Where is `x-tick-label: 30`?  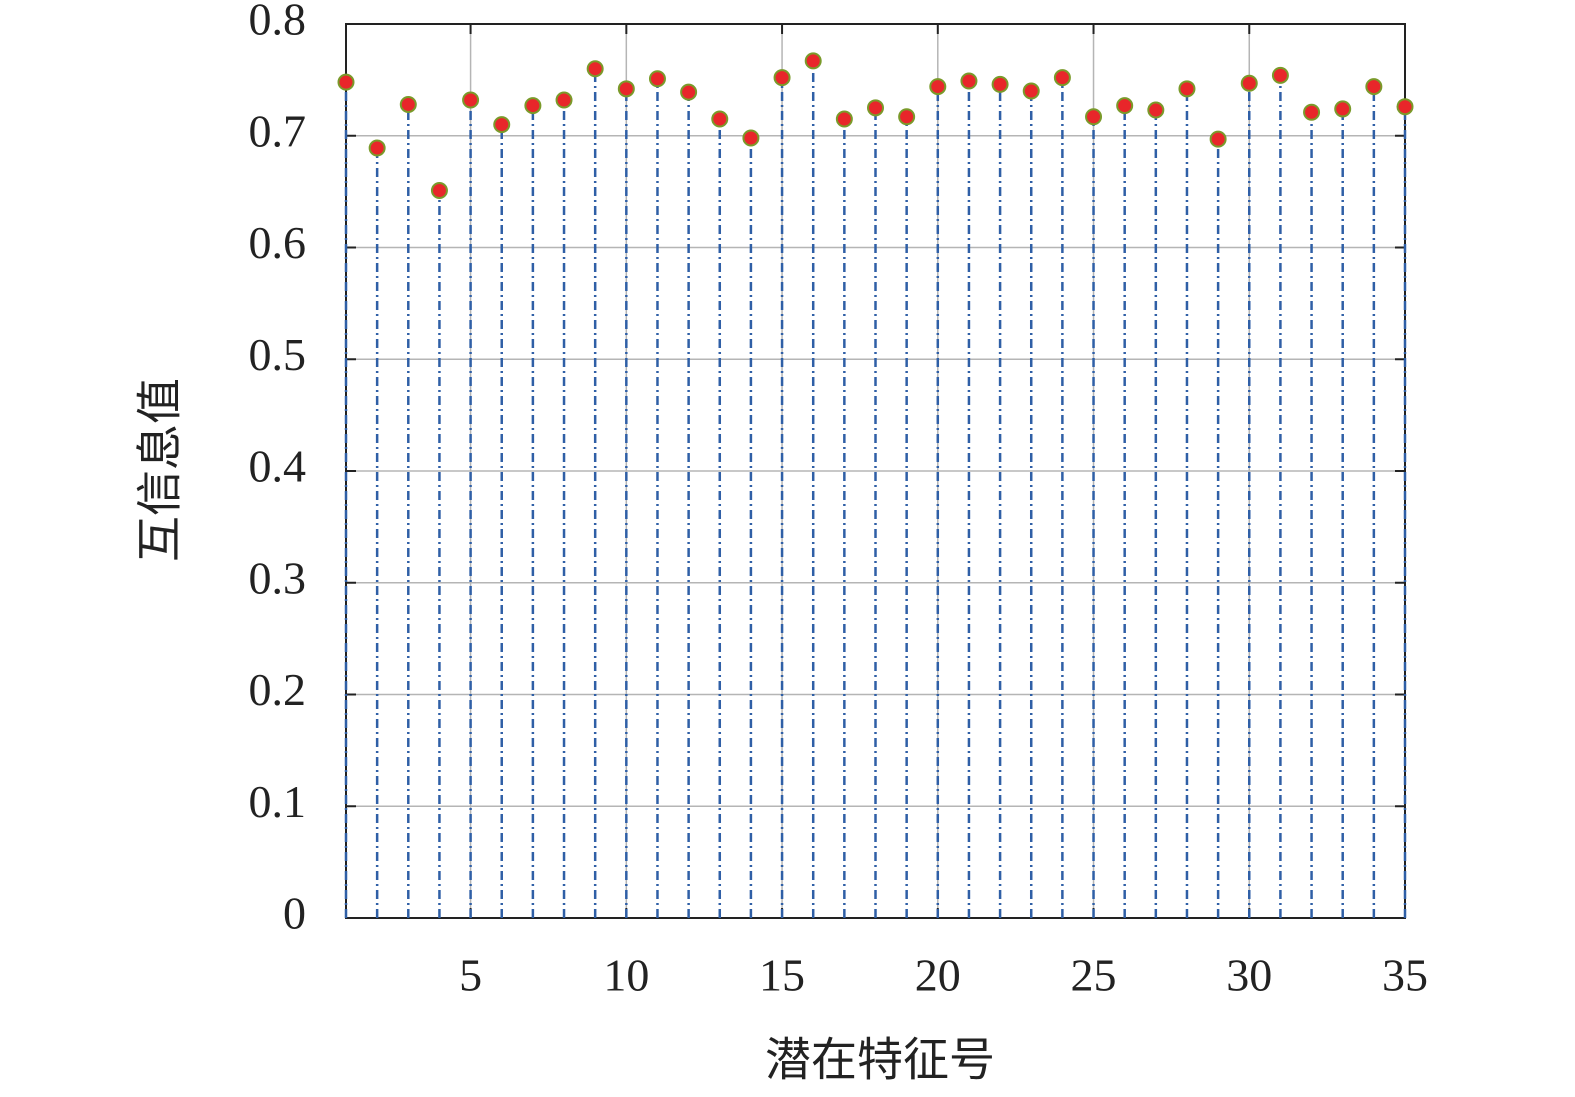
x-tick-label: 30 is located at coordinates (1249, 975).